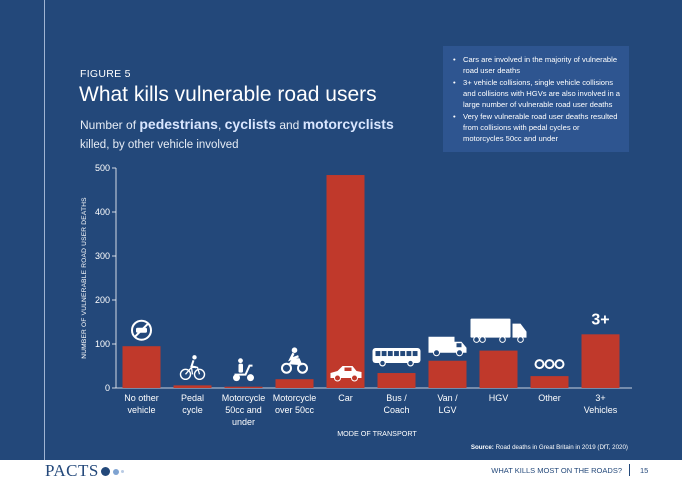  I want to click on x-tick-label: No other, so click(141, 398).